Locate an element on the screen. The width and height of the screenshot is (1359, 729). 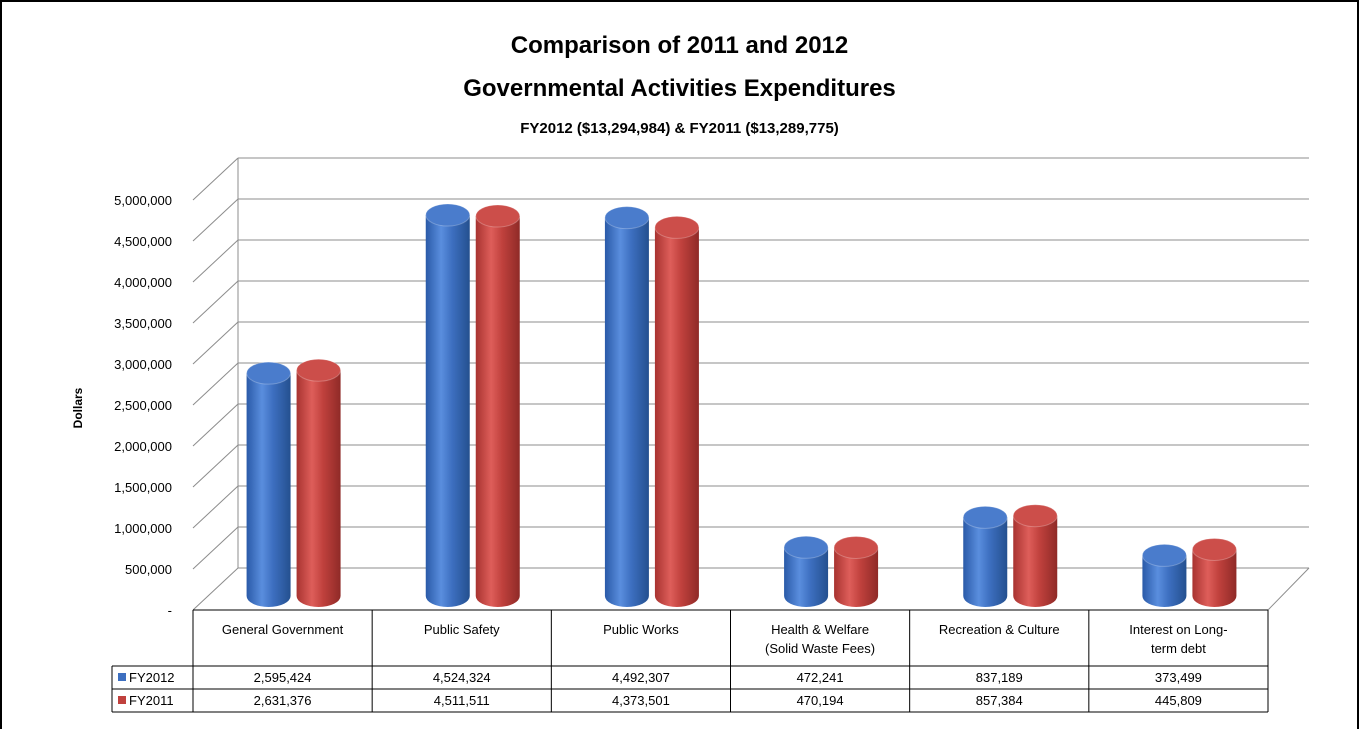
y-tick-label: 500,000 is located at coordinates (148, 569).